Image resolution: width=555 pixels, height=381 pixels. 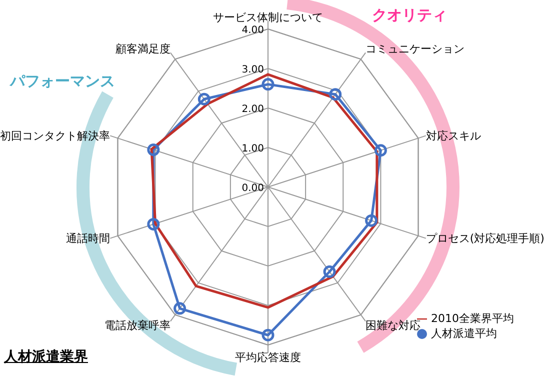 I want to click on y-tick-label: 0.00, so click(x=253, y=188).